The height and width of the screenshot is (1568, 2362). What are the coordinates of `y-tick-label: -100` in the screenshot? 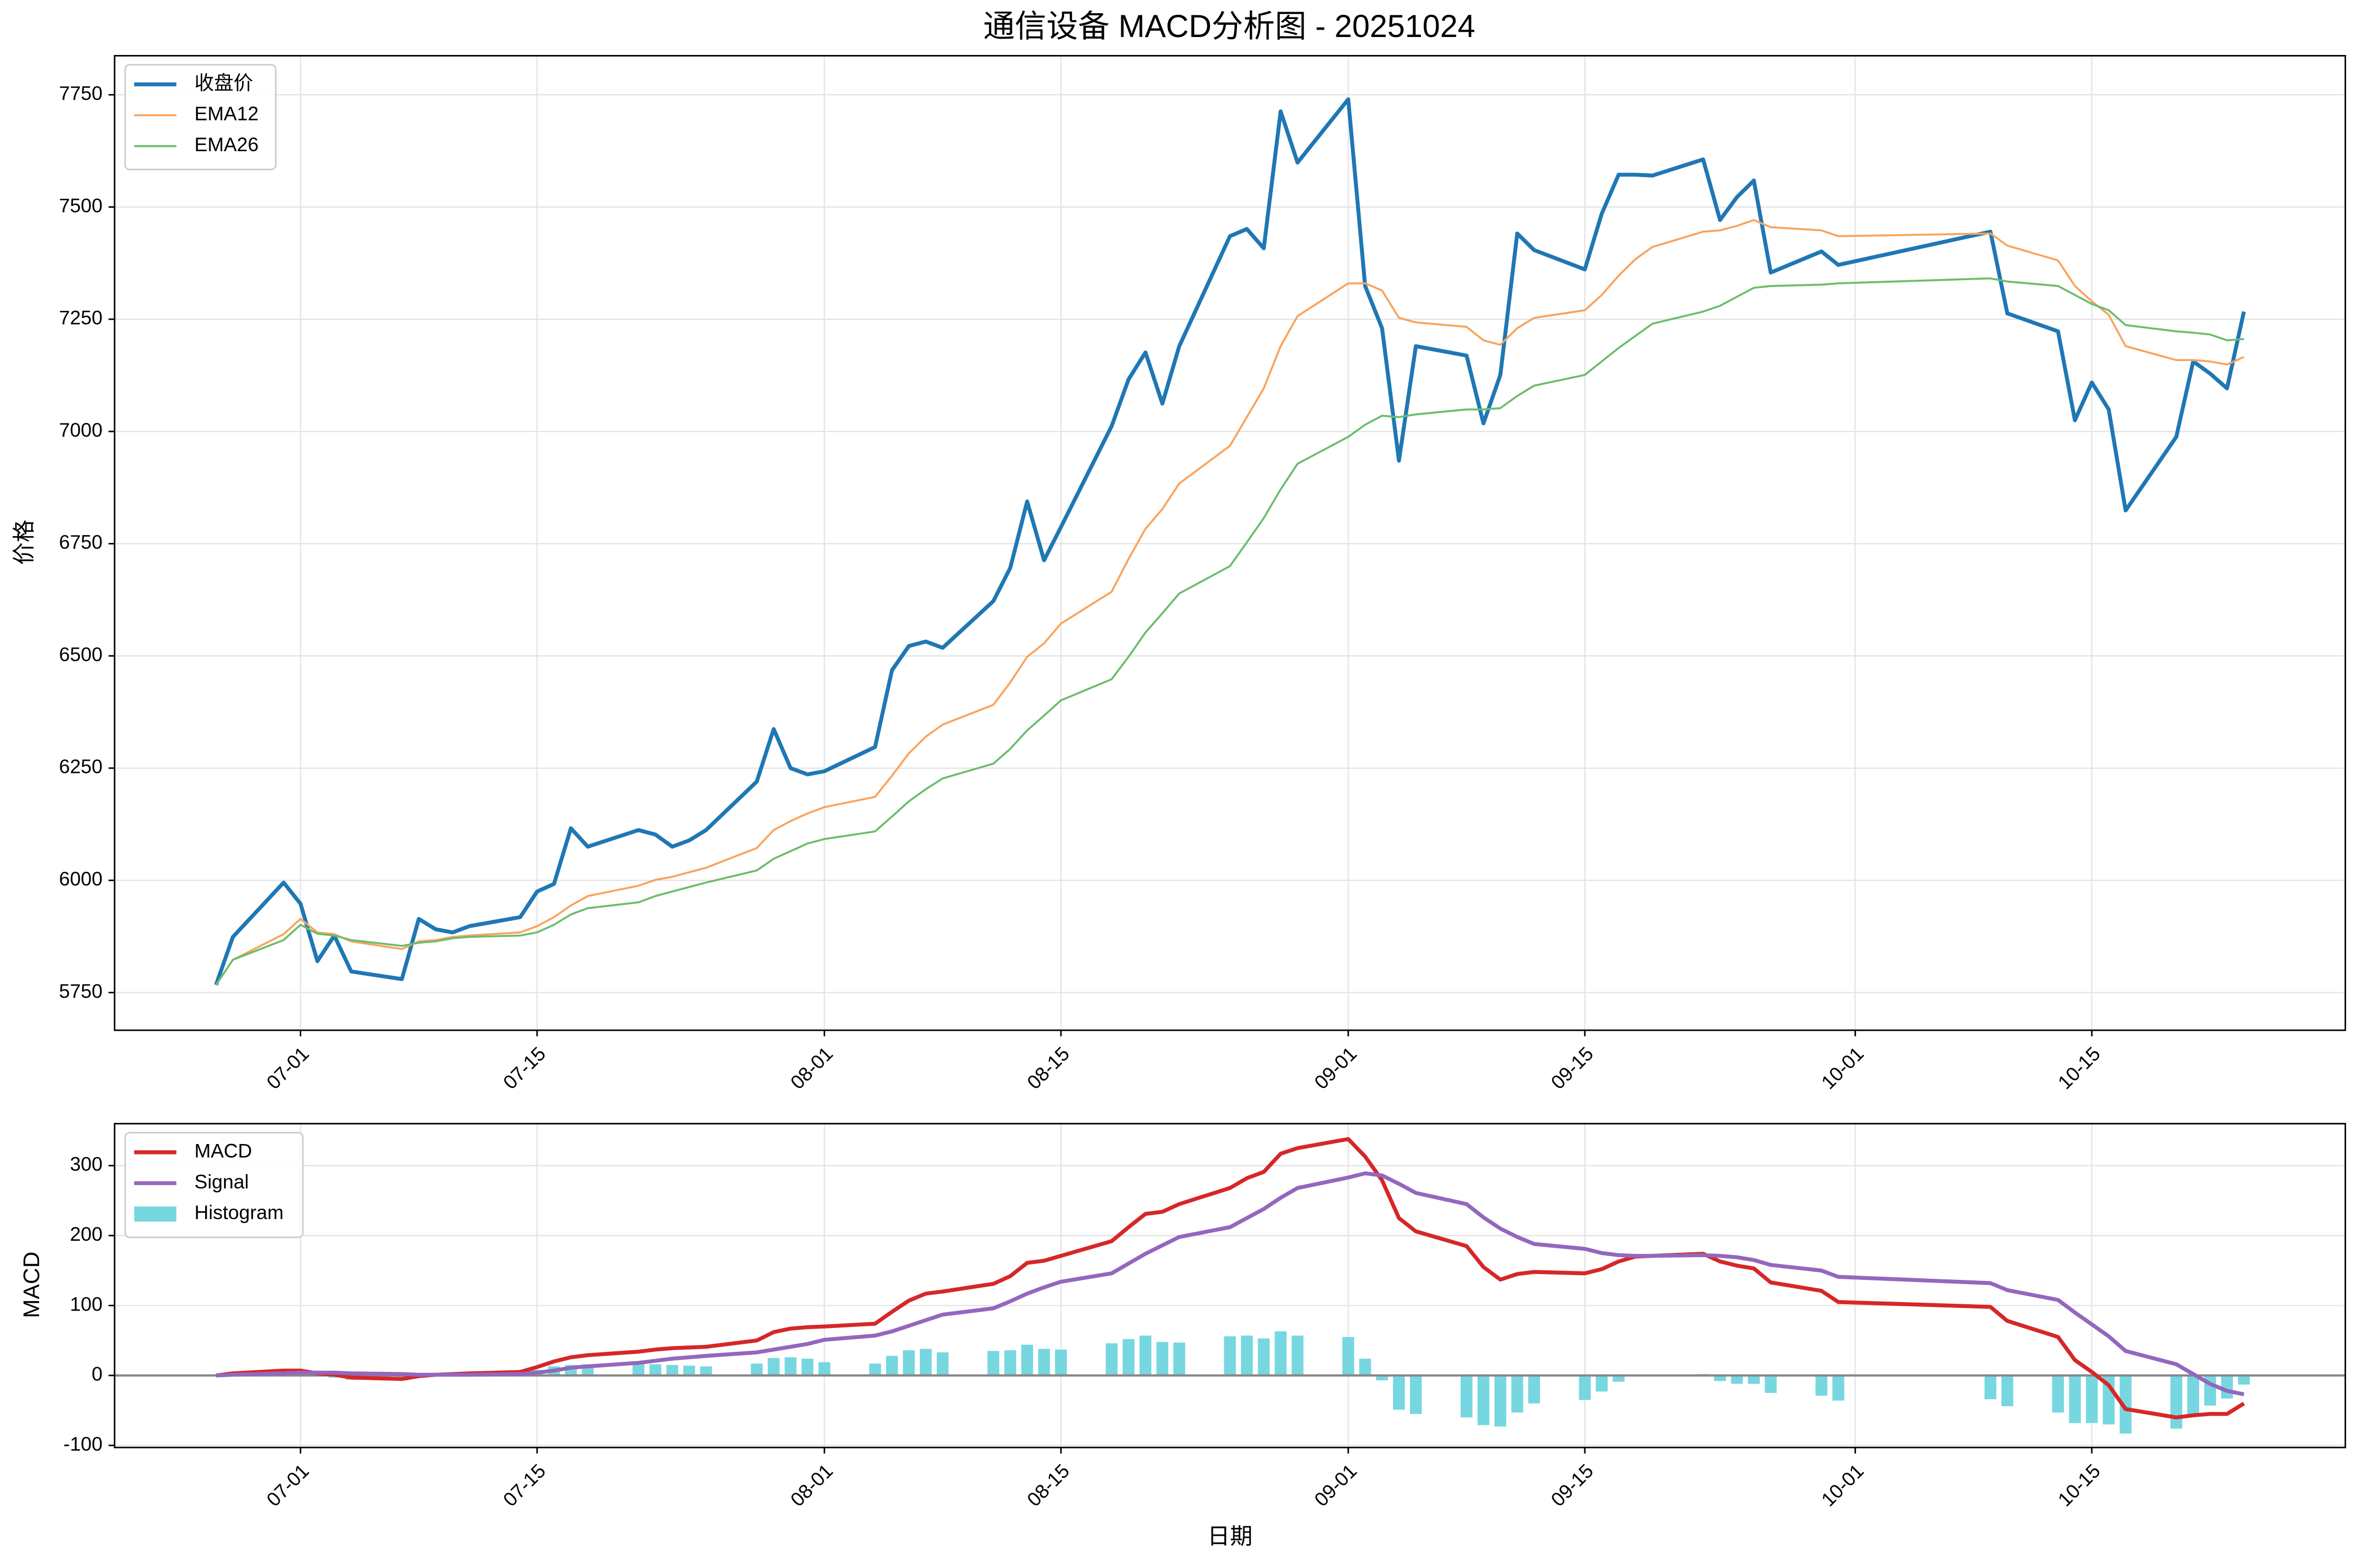 It's located at (83, 1444).